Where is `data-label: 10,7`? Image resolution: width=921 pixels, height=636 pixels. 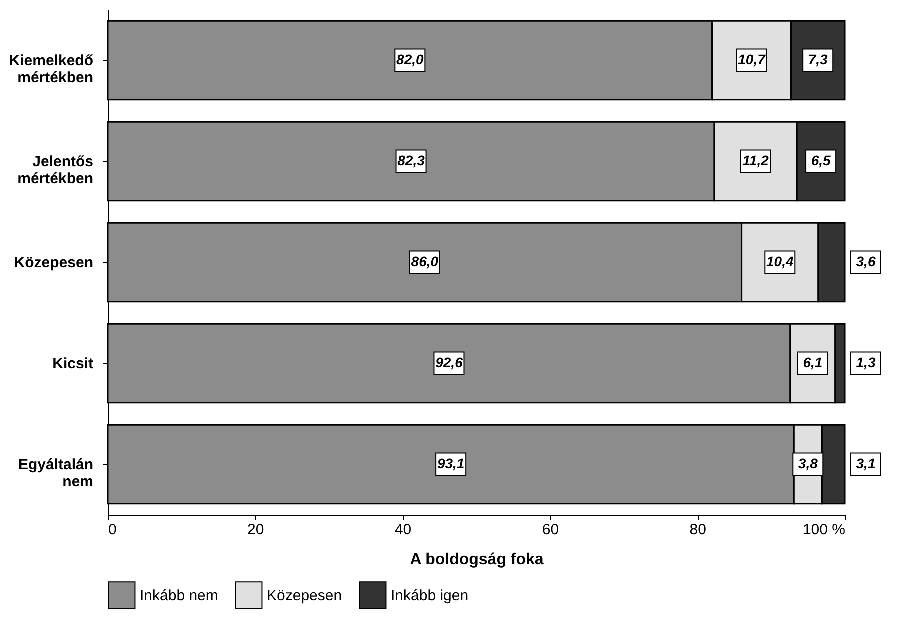
data-label: 10,7 is located at coordinates (752, 60).